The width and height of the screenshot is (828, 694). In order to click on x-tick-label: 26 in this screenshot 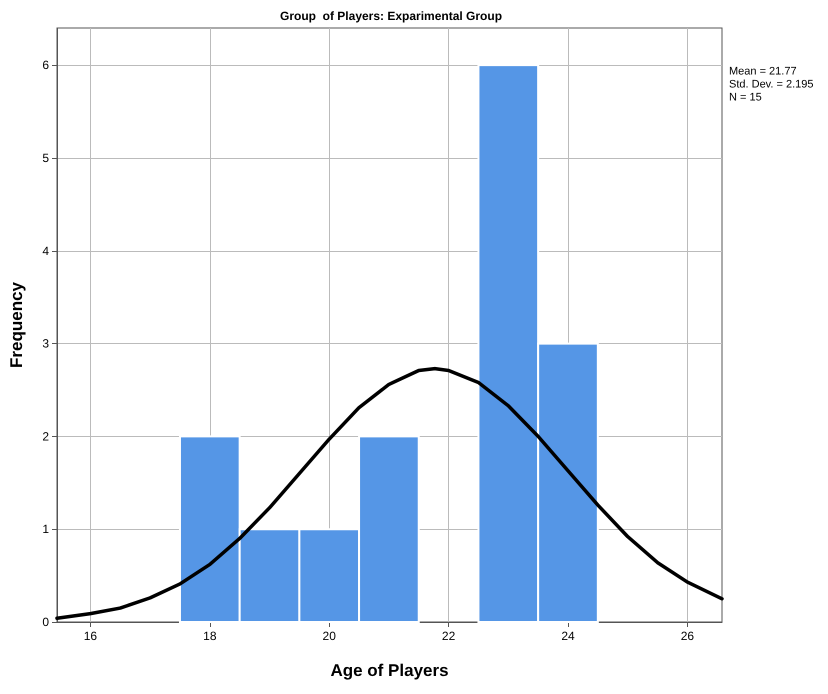, I will do `click(687, 636)`.